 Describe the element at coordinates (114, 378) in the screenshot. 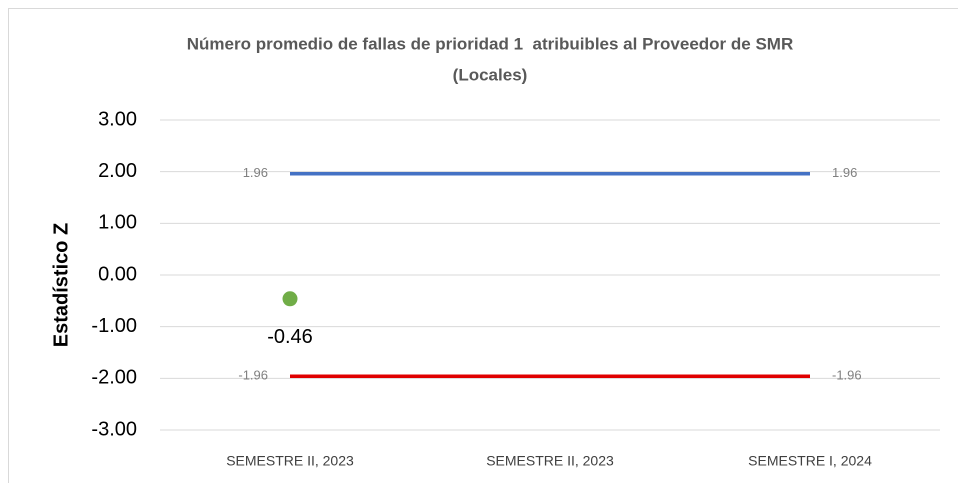

I see `y-tick-label: -2.00` at that location.